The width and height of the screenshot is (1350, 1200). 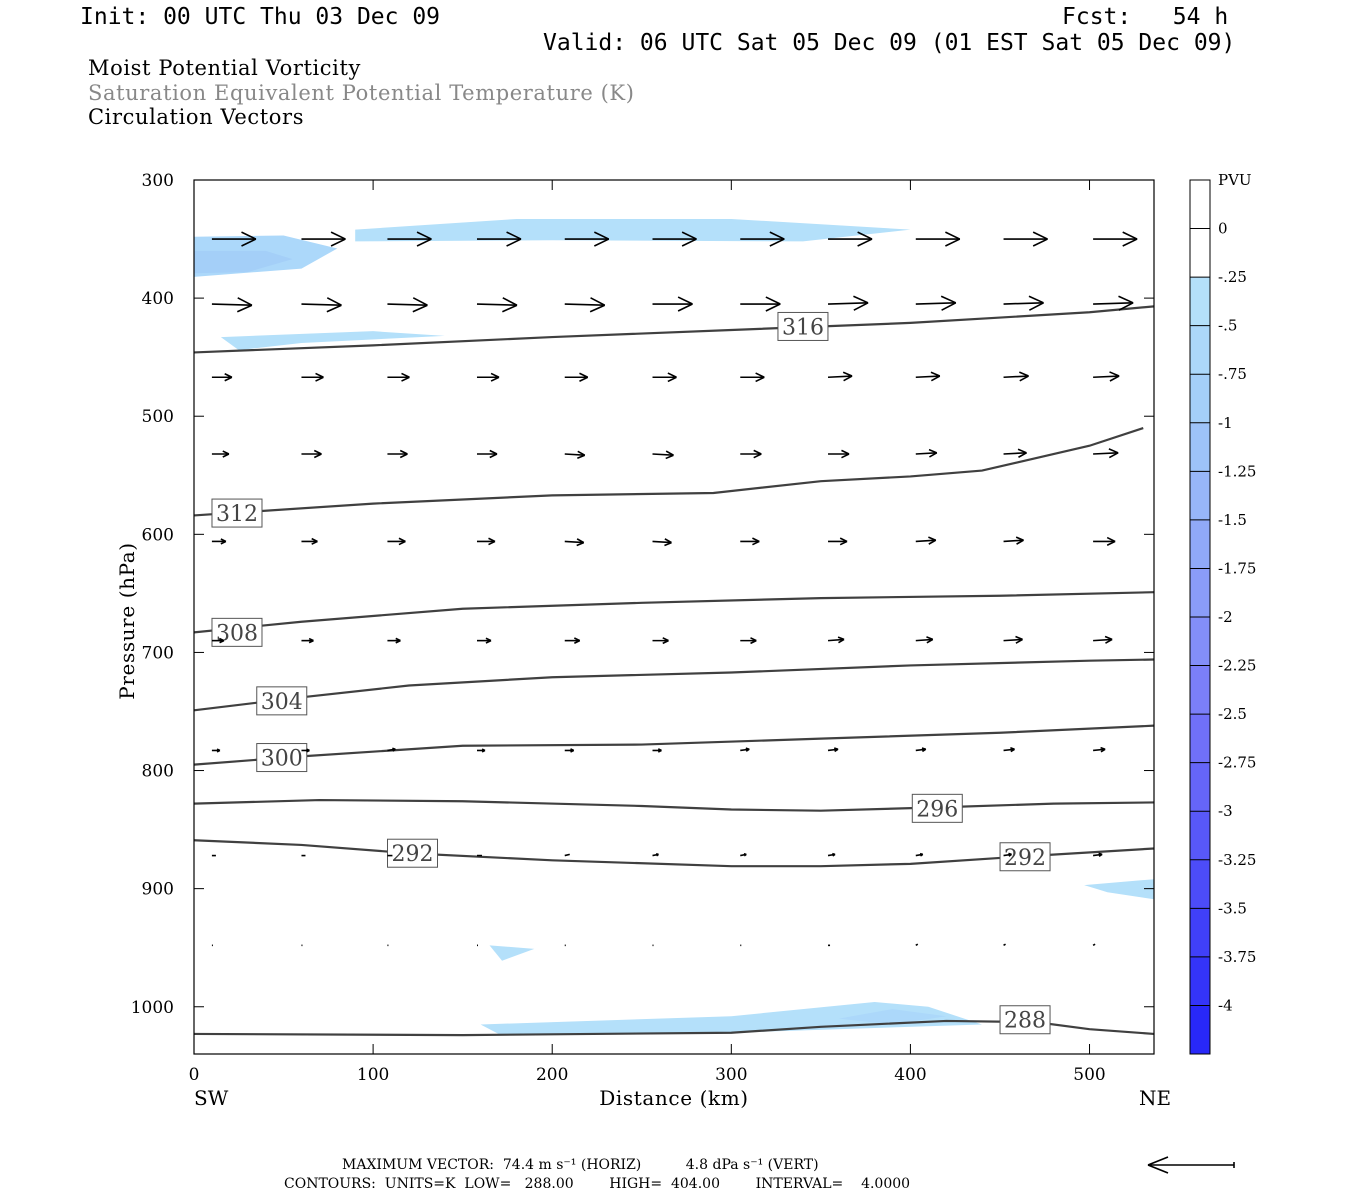 I want to click on colorbar-label: -4, so click(x=1225, y=1005).